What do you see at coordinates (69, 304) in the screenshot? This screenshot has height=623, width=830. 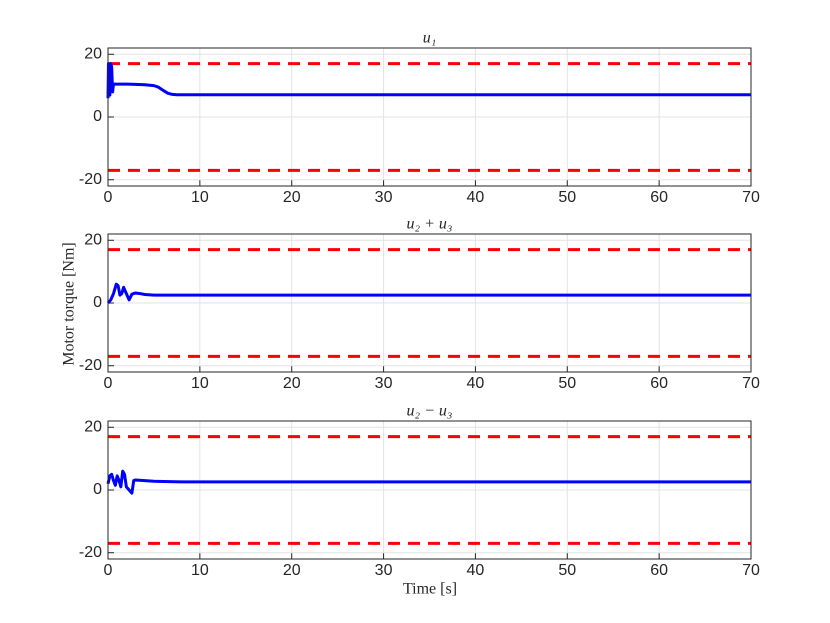 I see `y-axis-label: Motor torque [Nm]` at bounding box center [69, 304].